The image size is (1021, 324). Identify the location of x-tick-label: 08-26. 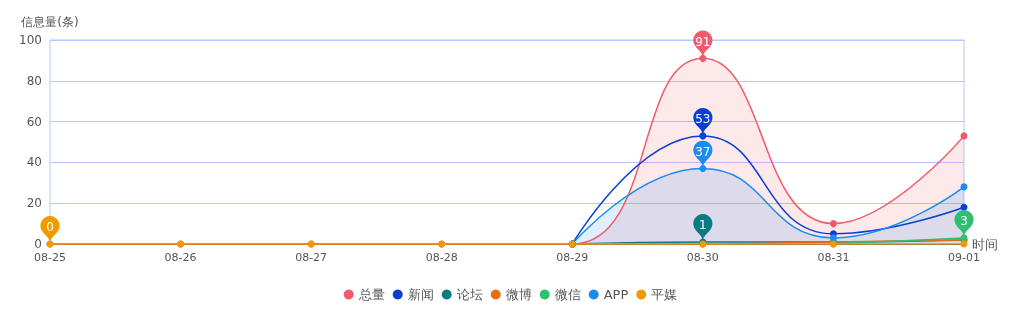
(180, 257).